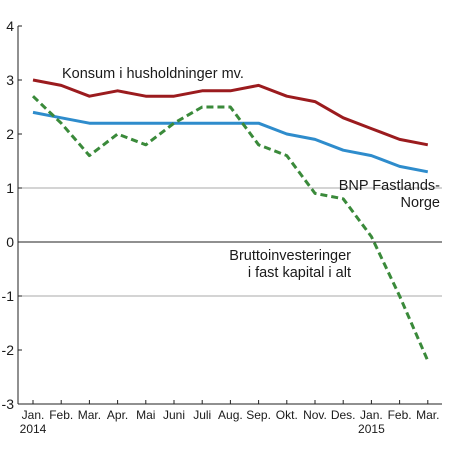 The height and width of the screenshot is (454, 450). What do you see at coordinates (145, 415) in the screenshot?
I see `x-tick-label: Mai` at bounding box center [145, 415].